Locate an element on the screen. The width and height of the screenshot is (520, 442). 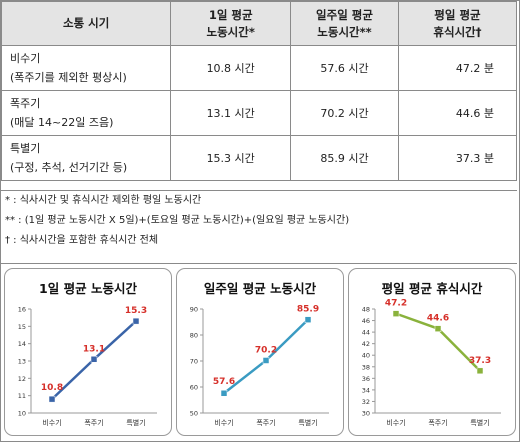
y-tick-label: 90 is located at coordinates (194, 310).